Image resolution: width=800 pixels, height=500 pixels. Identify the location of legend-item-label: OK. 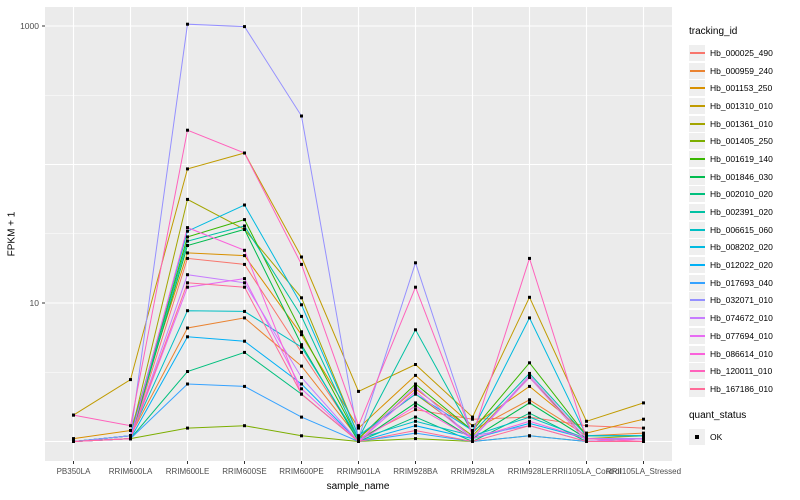
(716, 436).